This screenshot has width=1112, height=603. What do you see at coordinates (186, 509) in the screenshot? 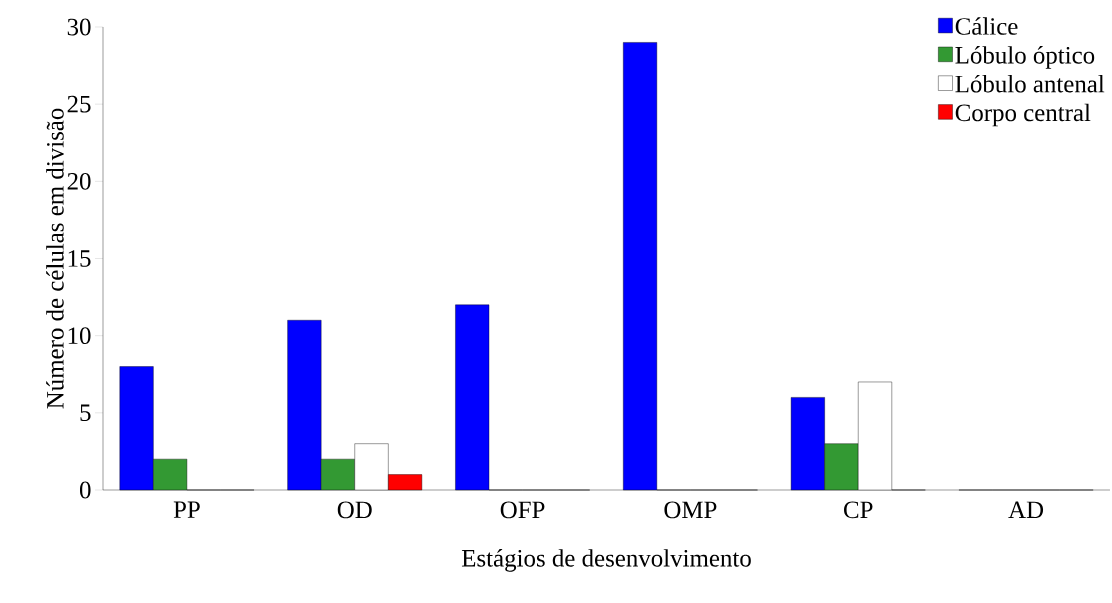
I see `x-tick-label: PP` at bounding box center [186, 509].